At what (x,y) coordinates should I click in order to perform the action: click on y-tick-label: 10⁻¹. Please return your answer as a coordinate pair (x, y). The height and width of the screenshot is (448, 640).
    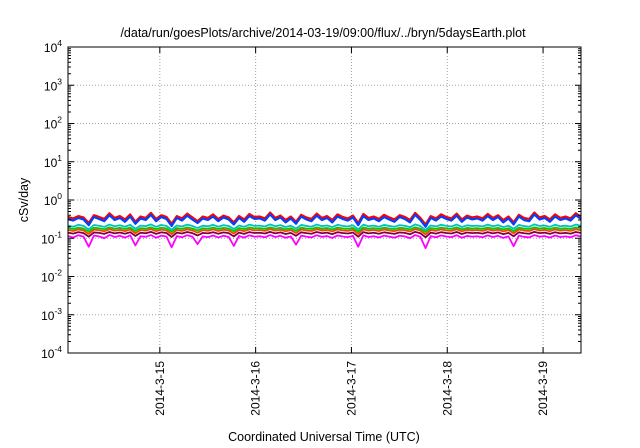
    Looking at the image, I should click on (51, 237).